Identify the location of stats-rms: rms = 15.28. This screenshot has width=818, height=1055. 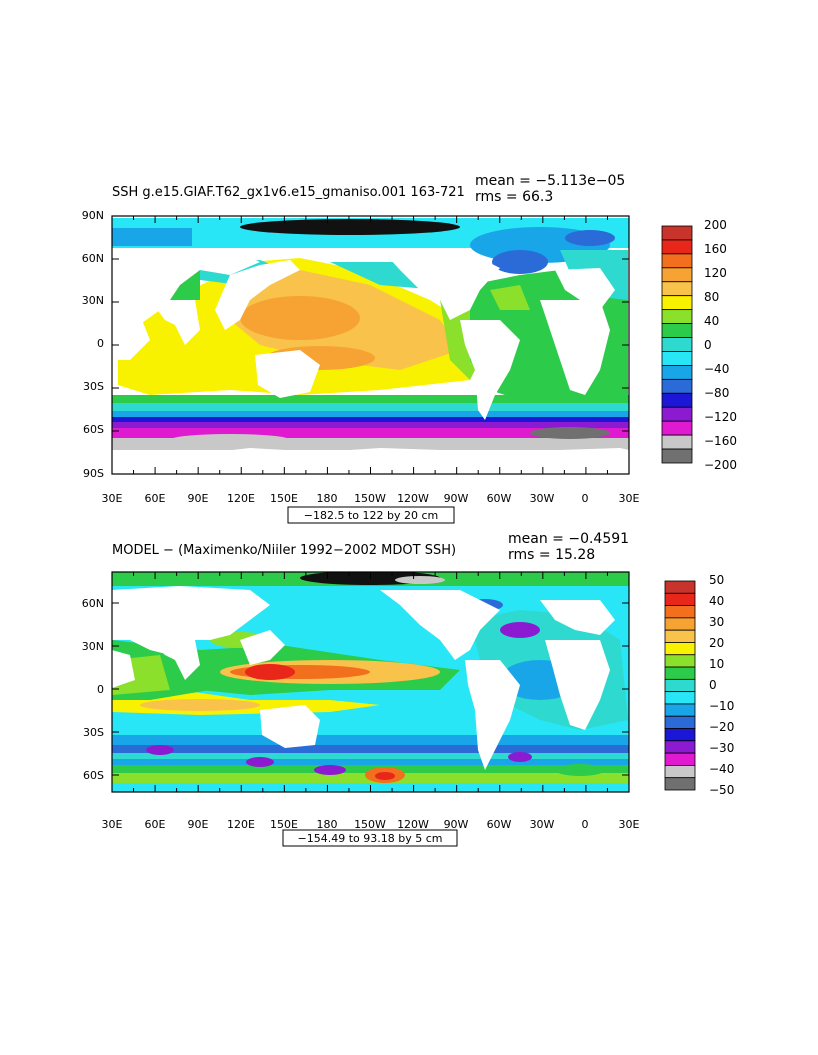
(551, 555).